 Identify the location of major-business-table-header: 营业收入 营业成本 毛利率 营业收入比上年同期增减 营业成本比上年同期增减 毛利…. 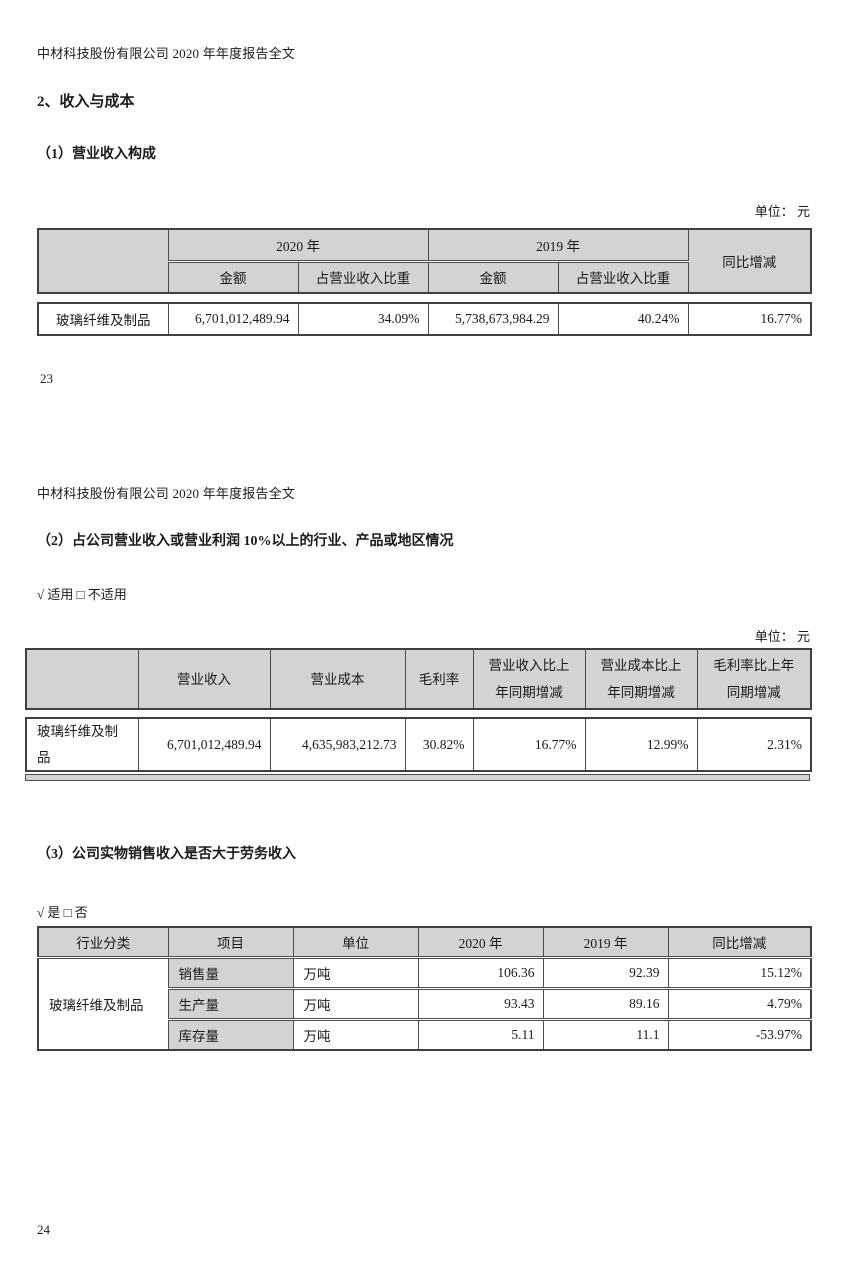
(418, 679).